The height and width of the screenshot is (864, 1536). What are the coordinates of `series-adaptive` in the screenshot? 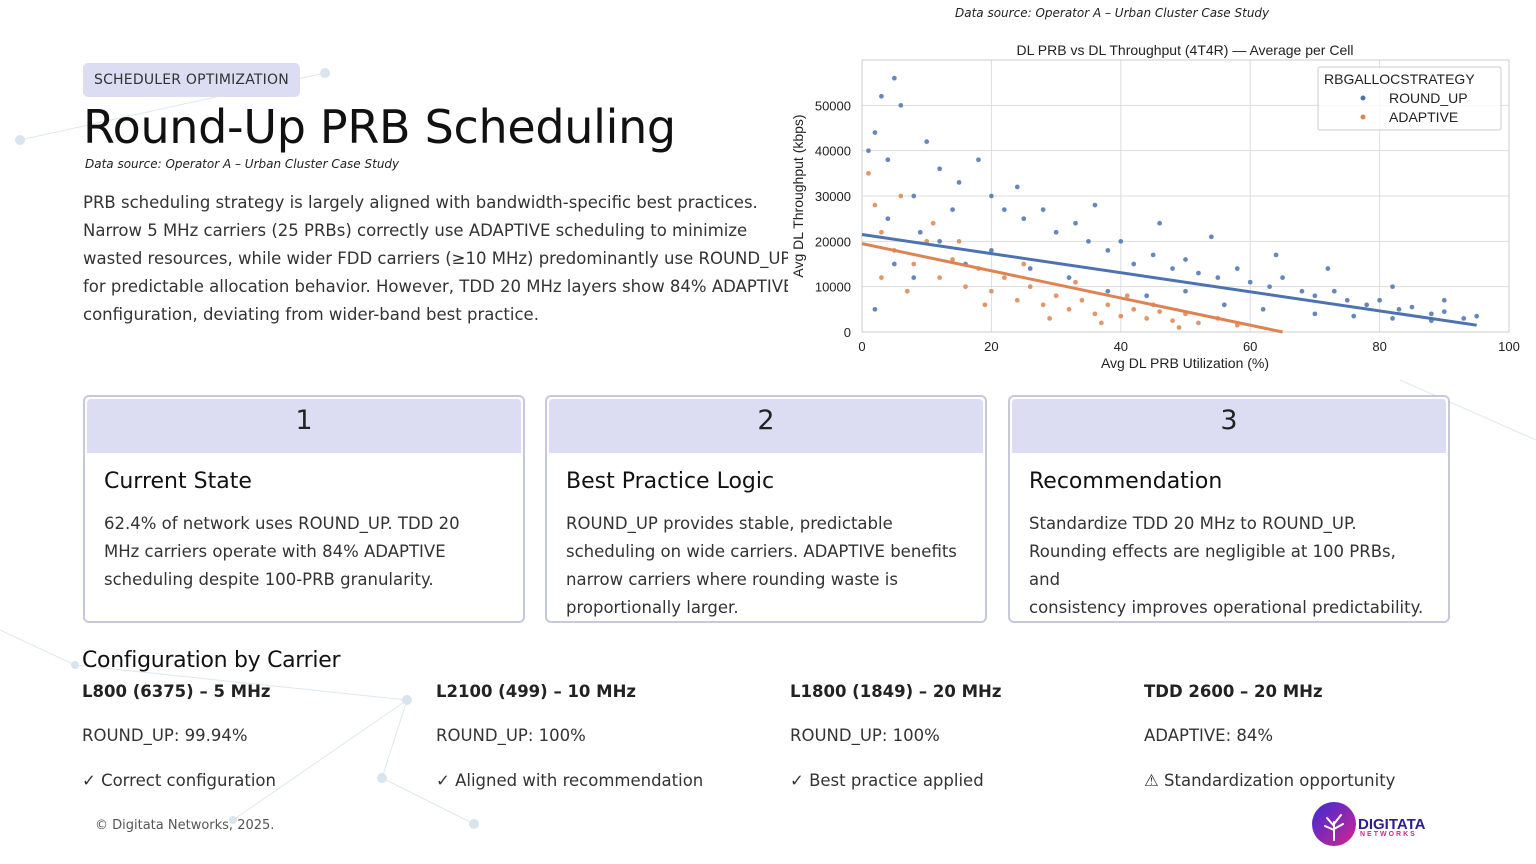 It's located at (1053, 250).